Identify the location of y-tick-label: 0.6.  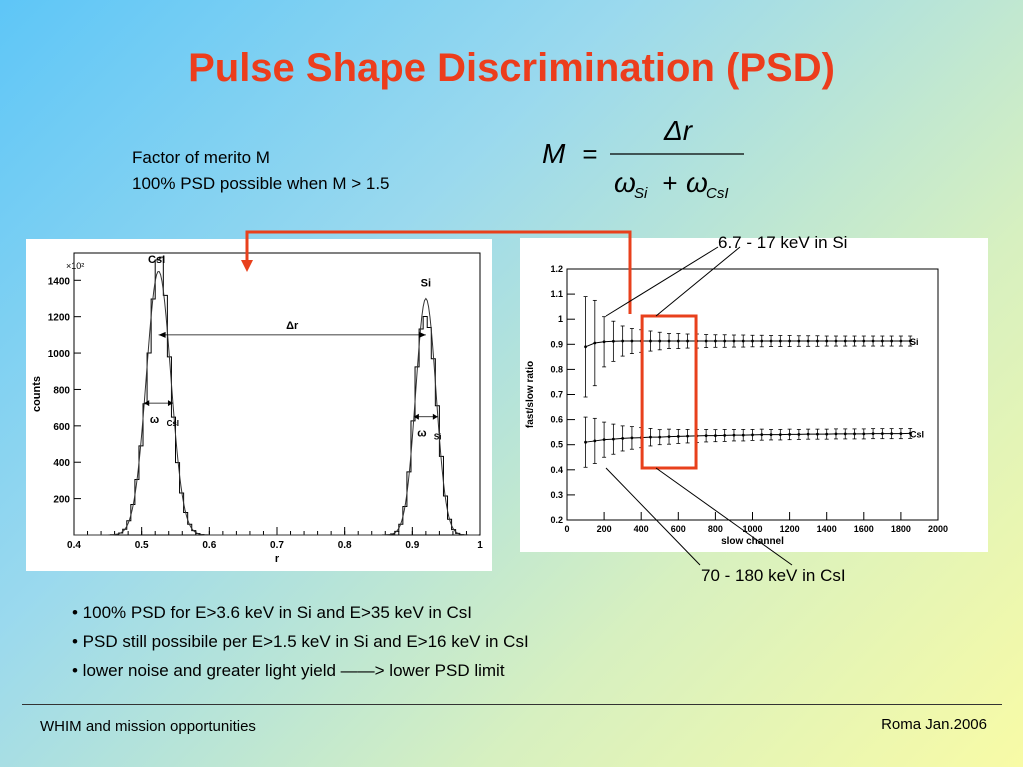
(556, 420).